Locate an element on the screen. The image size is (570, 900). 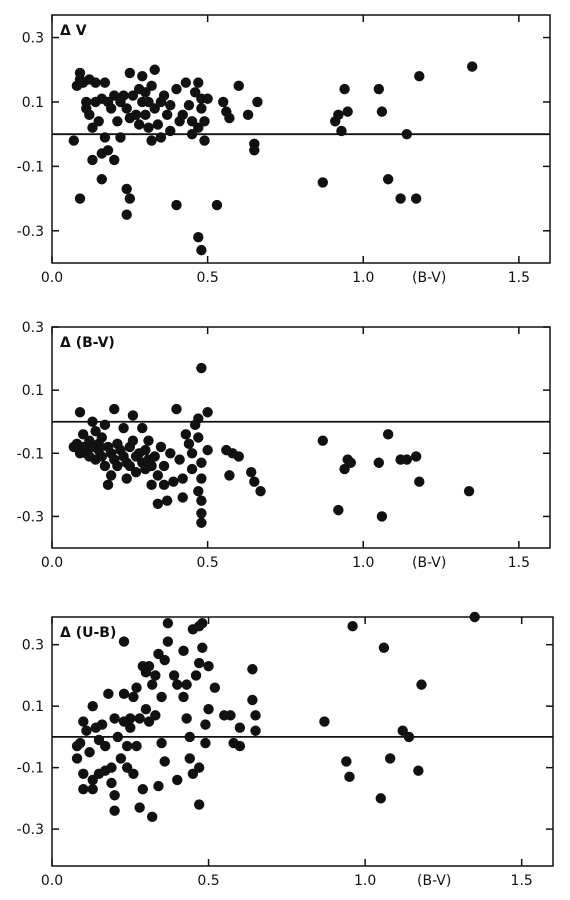
y-tick-label: -0.1 is located at coordinates (30, 769).